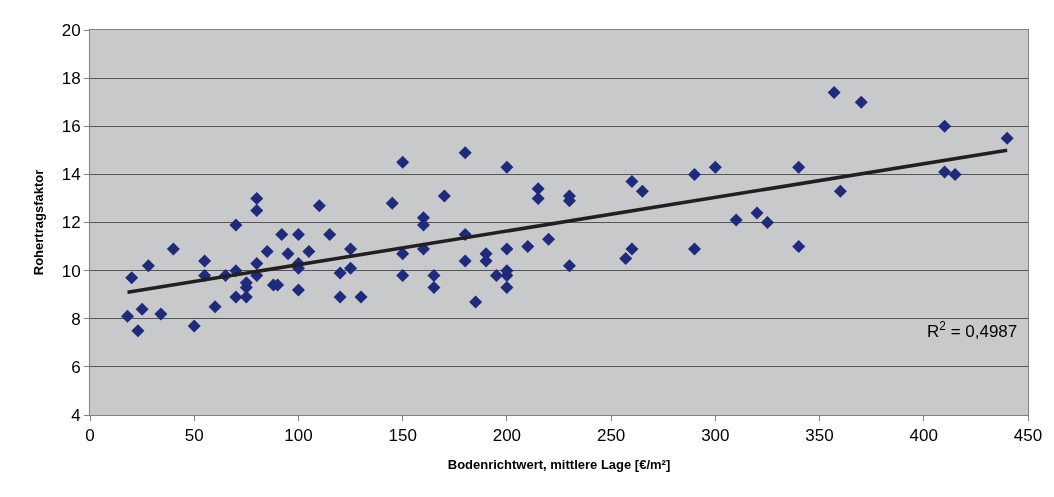 Image resolution: width=1054 pixels, height=497 pixels. I want to click on x-axis-title: Bodenrichtwert, mittlere Lage [€/m²], so click(559, 464).